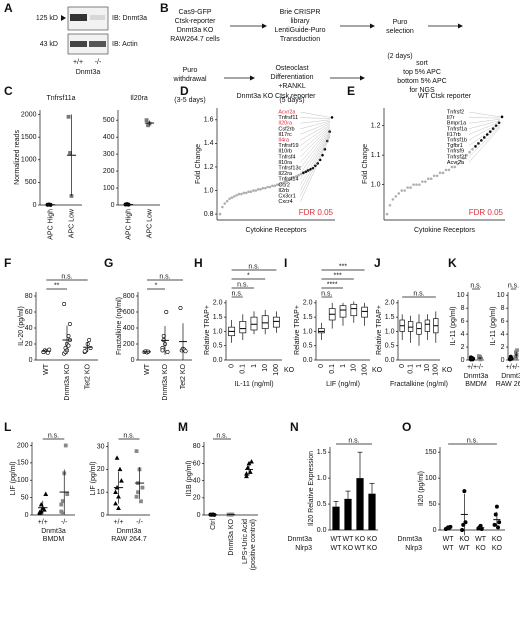 Image resolution: width=520 pixels, height=618 pixels. I want to click on y-axis-label: Il20 Relative Expression, so click(311, 488).